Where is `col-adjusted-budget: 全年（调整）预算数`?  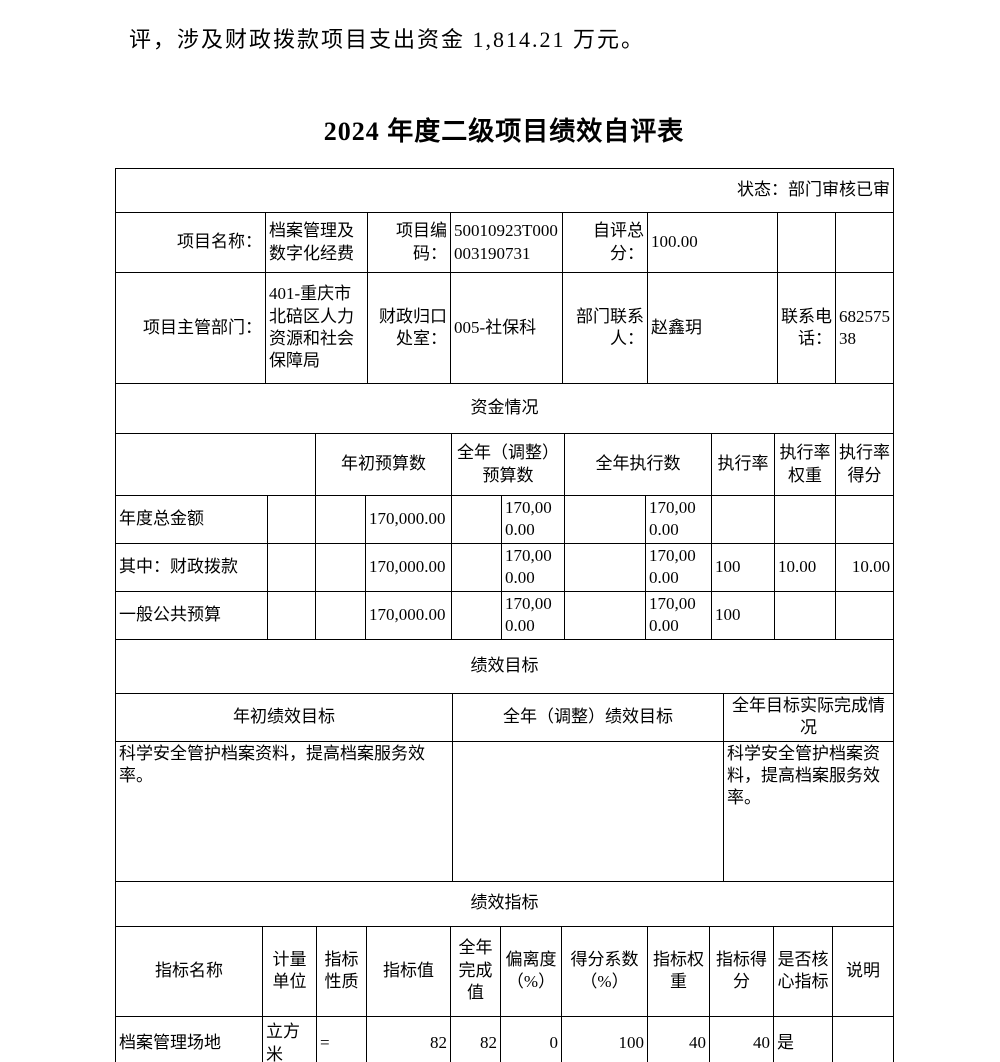
col-adjusted-budget: 全年（调整）预算数 is located at coordinates (508, 464).